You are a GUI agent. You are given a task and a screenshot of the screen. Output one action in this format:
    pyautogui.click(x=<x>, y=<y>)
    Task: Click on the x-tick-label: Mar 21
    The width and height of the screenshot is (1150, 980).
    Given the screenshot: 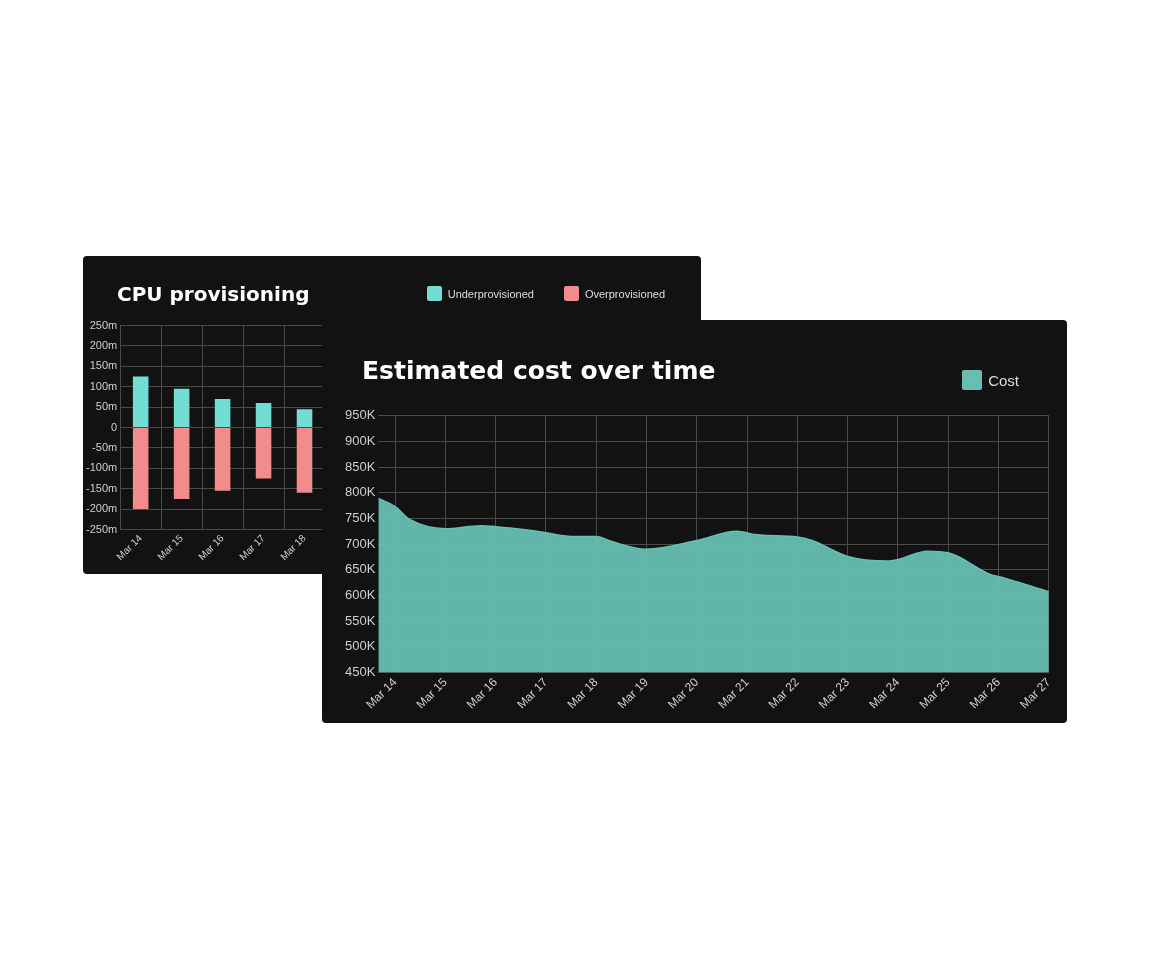 What is the action you would take?
    pyautogui.click(x=733, y=693)
    